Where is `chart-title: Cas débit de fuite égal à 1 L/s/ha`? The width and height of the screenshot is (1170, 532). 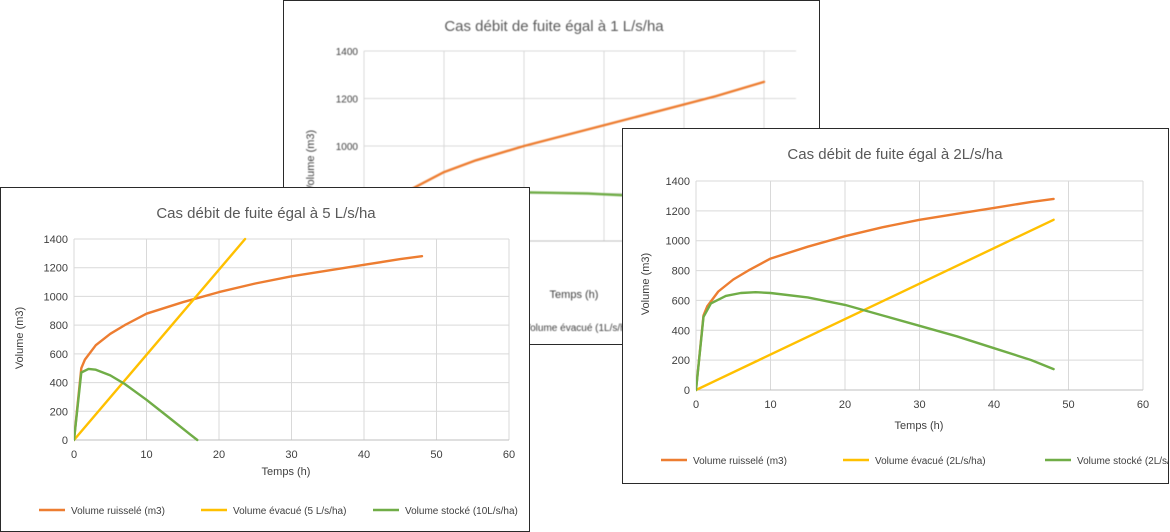
chart-title: Cas débit de fuite égal à 1 L/s/ha is located at coordinates (554, 26).